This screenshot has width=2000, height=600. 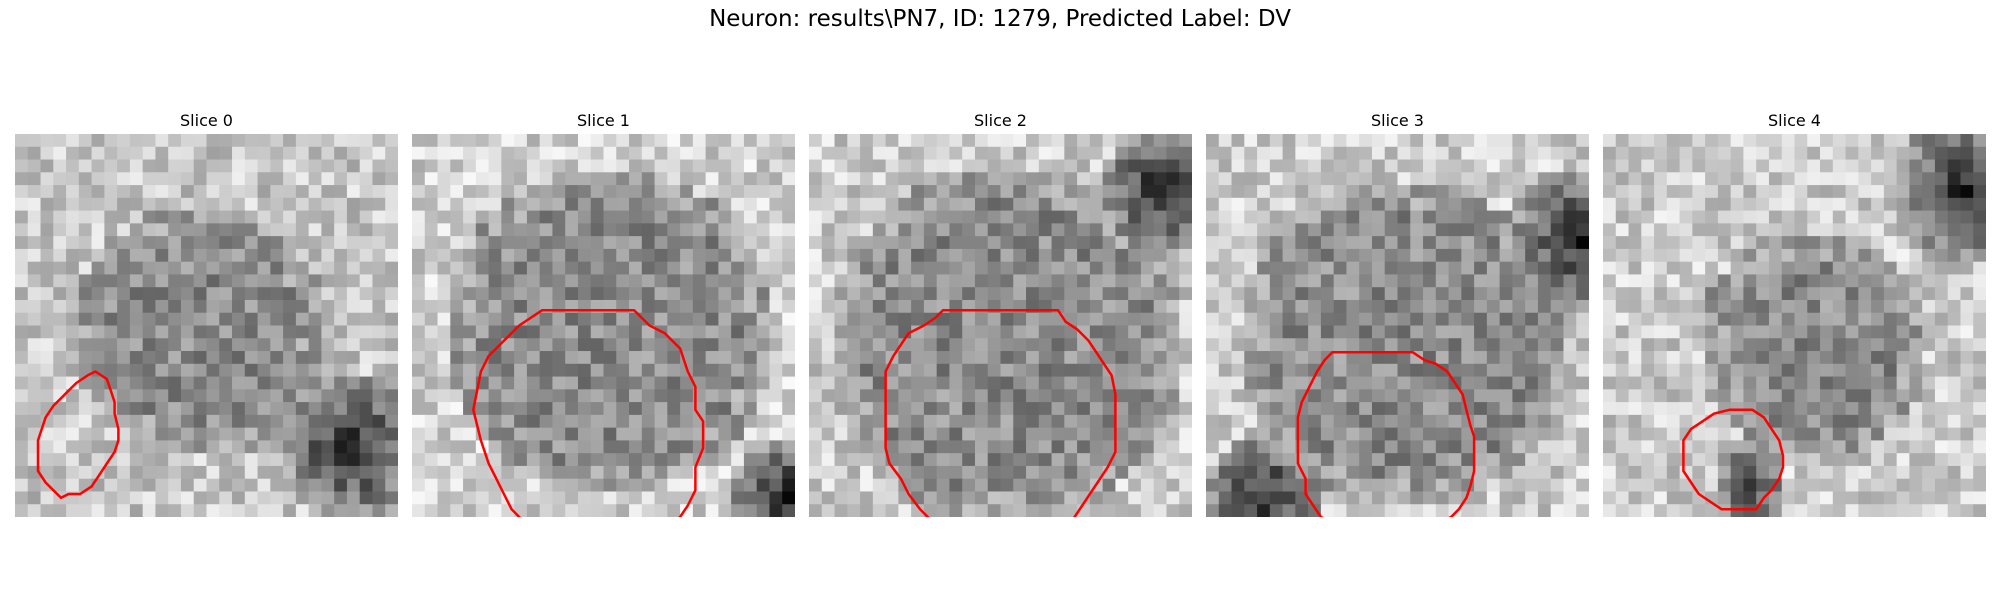 I want to click on slice-panel-4: Slice 4, so click(x=1794, y=121).